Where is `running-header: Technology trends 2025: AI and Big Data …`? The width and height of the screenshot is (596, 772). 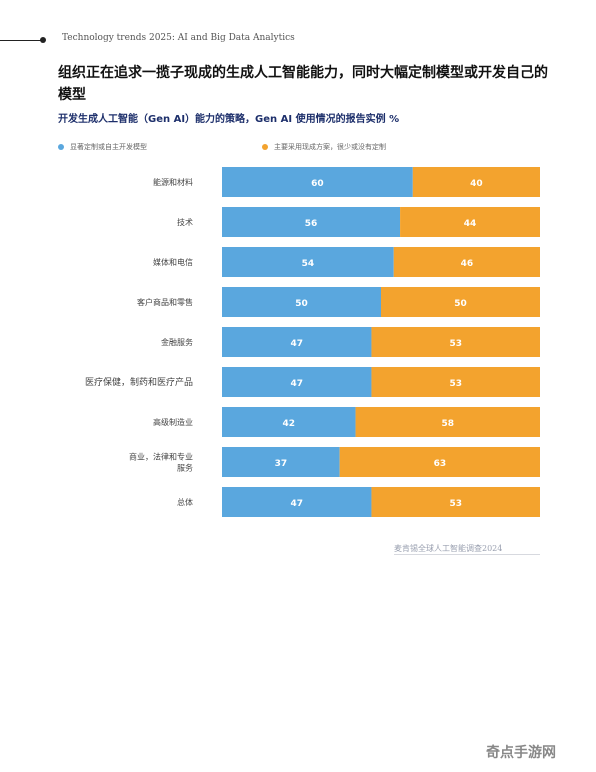 running-header: Technology trends 2025: AI and Big Data … is located at coordinates (178, 38).